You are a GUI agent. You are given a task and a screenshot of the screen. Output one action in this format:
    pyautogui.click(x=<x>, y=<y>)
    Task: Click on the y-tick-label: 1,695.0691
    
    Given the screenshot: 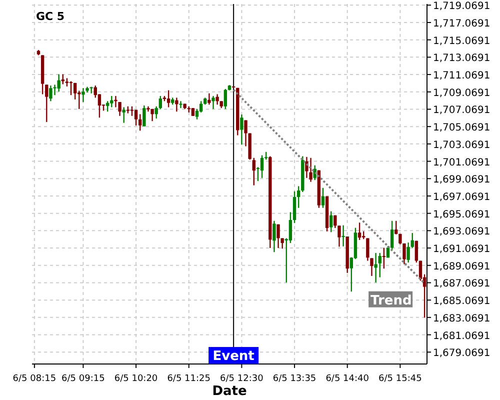 What is the action you would take?
    pyautogui.click(x=461, y=214)
    